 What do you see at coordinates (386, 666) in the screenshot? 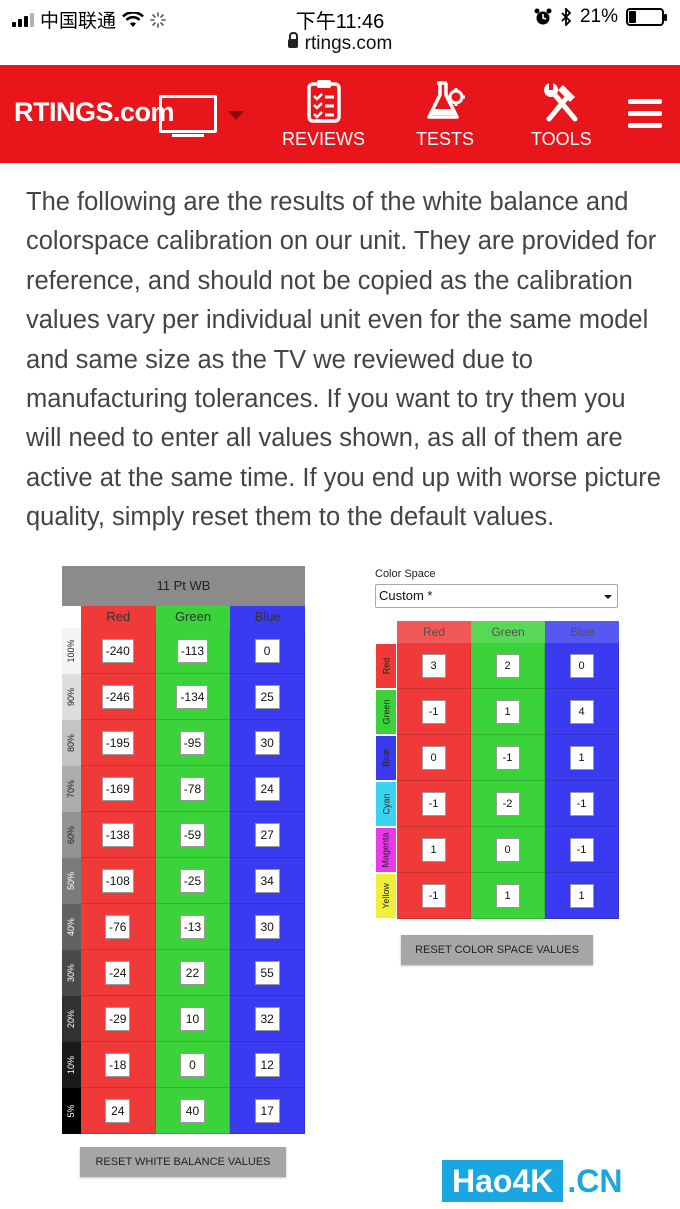
I see `cs-row-label: Red` at bounding box center [386, 666].